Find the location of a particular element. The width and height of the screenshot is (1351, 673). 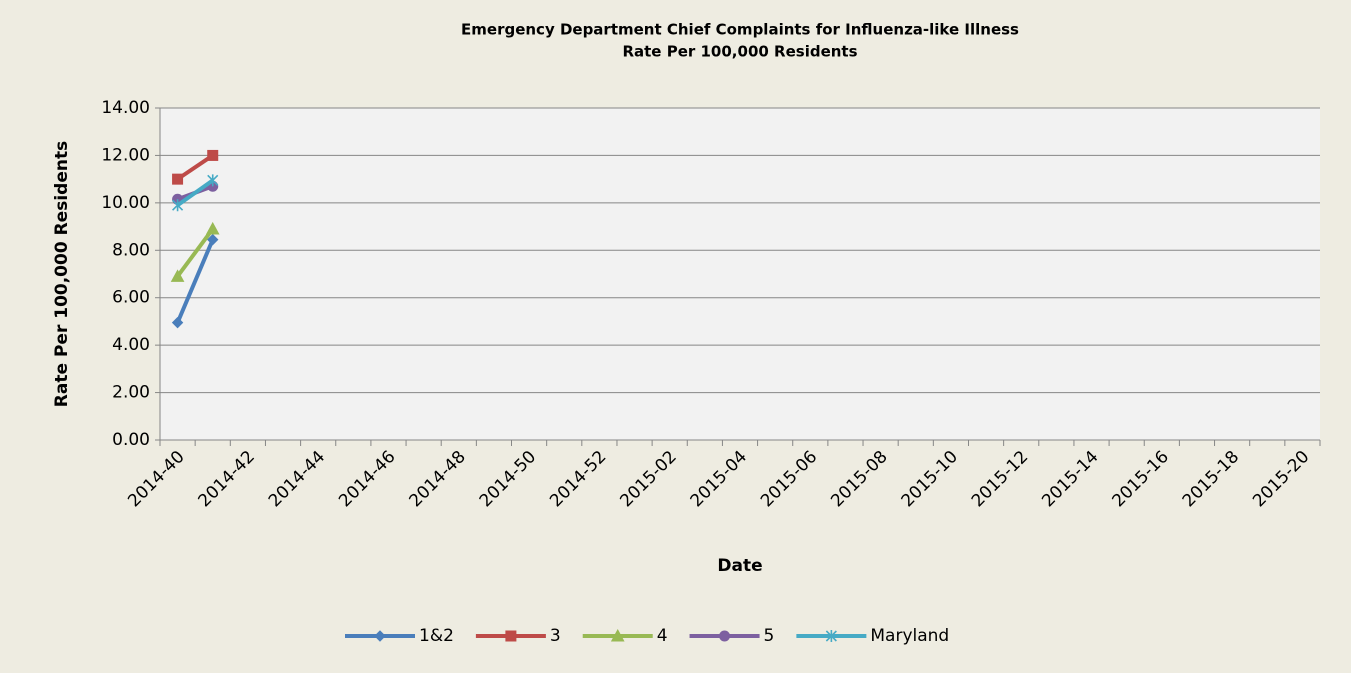

x-axis-title: Date is located at coordinates (739, 566).